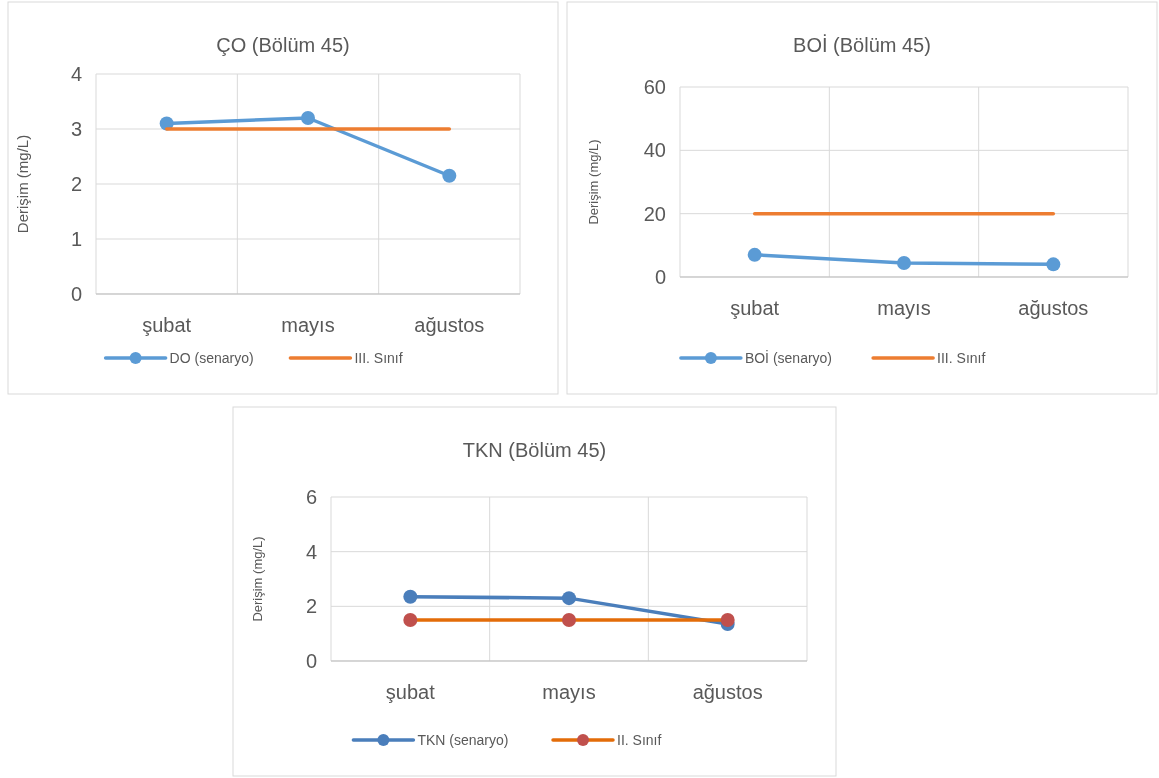 This screenshot has height=778, width=1159. Describe the element at coordinates (463, 739) in the screenshot. I see `legend-label: TKN (senaryo)` at that location.